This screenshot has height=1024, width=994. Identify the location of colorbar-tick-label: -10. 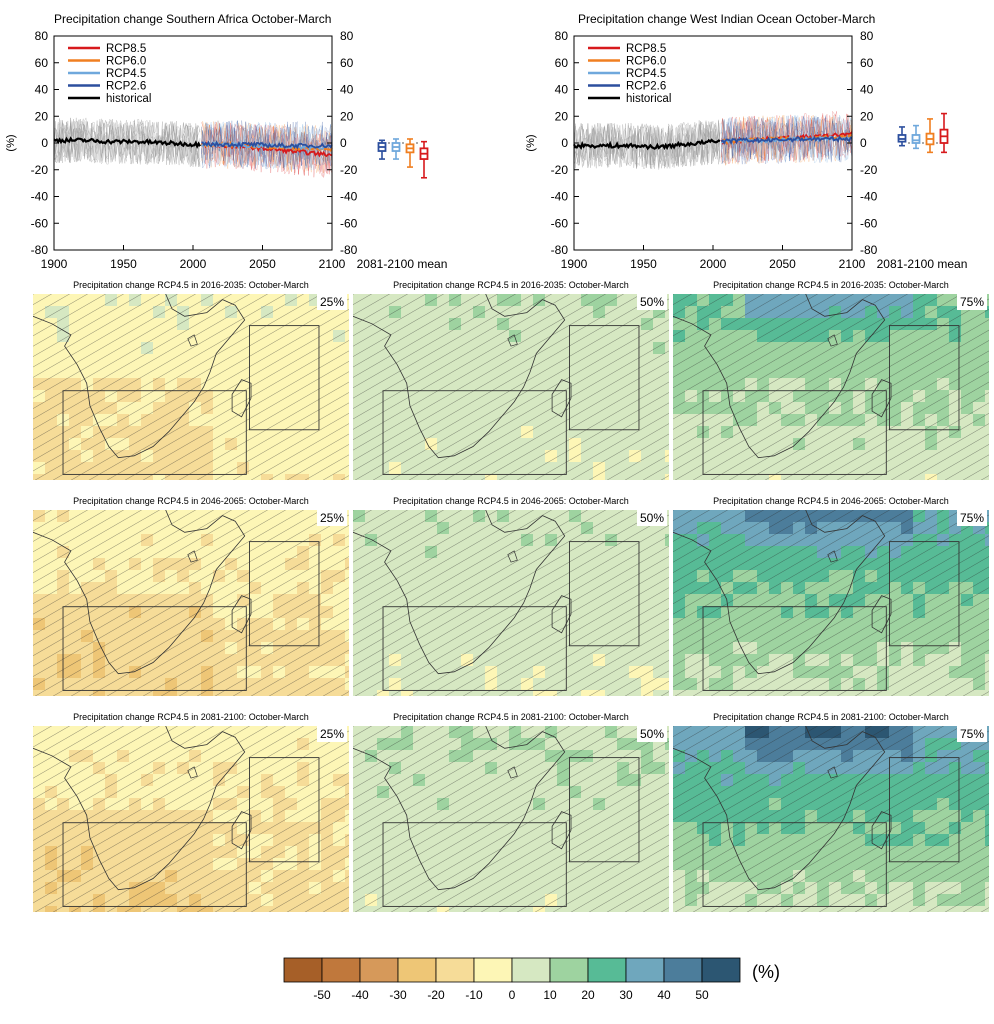
(474, 995).